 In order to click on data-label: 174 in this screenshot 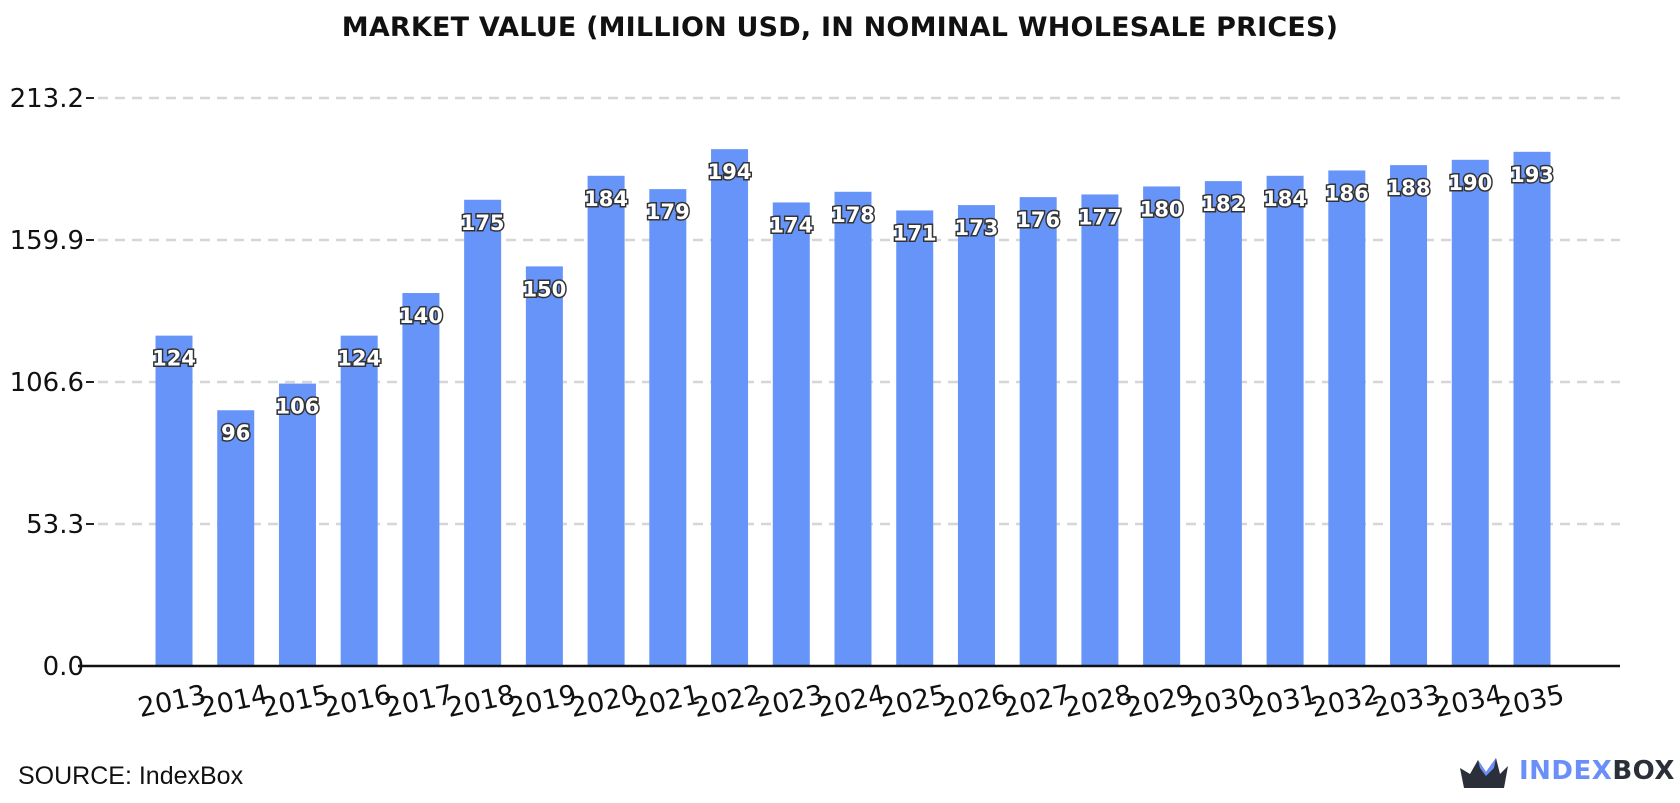, I will do `click(791, 225)`.